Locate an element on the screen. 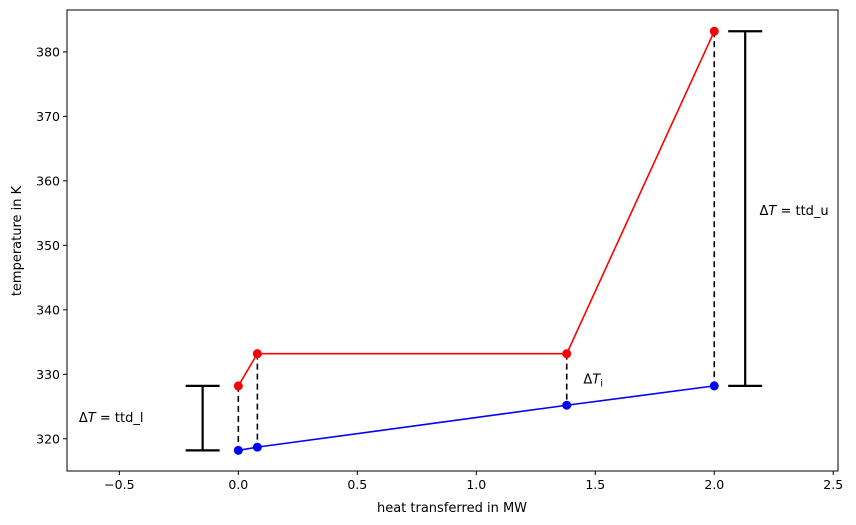 The image size is (856, 525). y-tick-label: 350 is located at coordinates (48, 245).